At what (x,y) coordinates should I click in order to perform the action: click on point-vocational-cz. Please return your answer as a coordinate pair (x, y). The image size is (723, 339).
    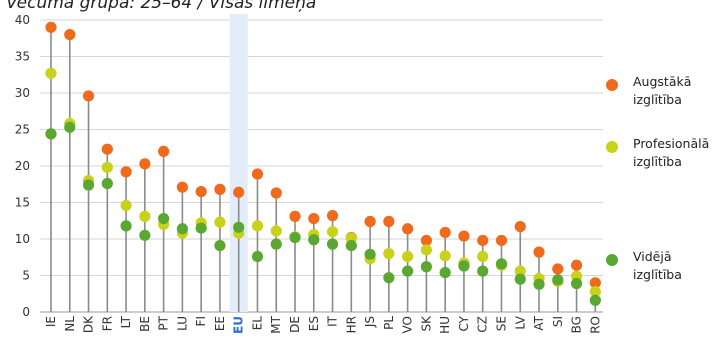
    Looking at the image, I should click on (483, 256).